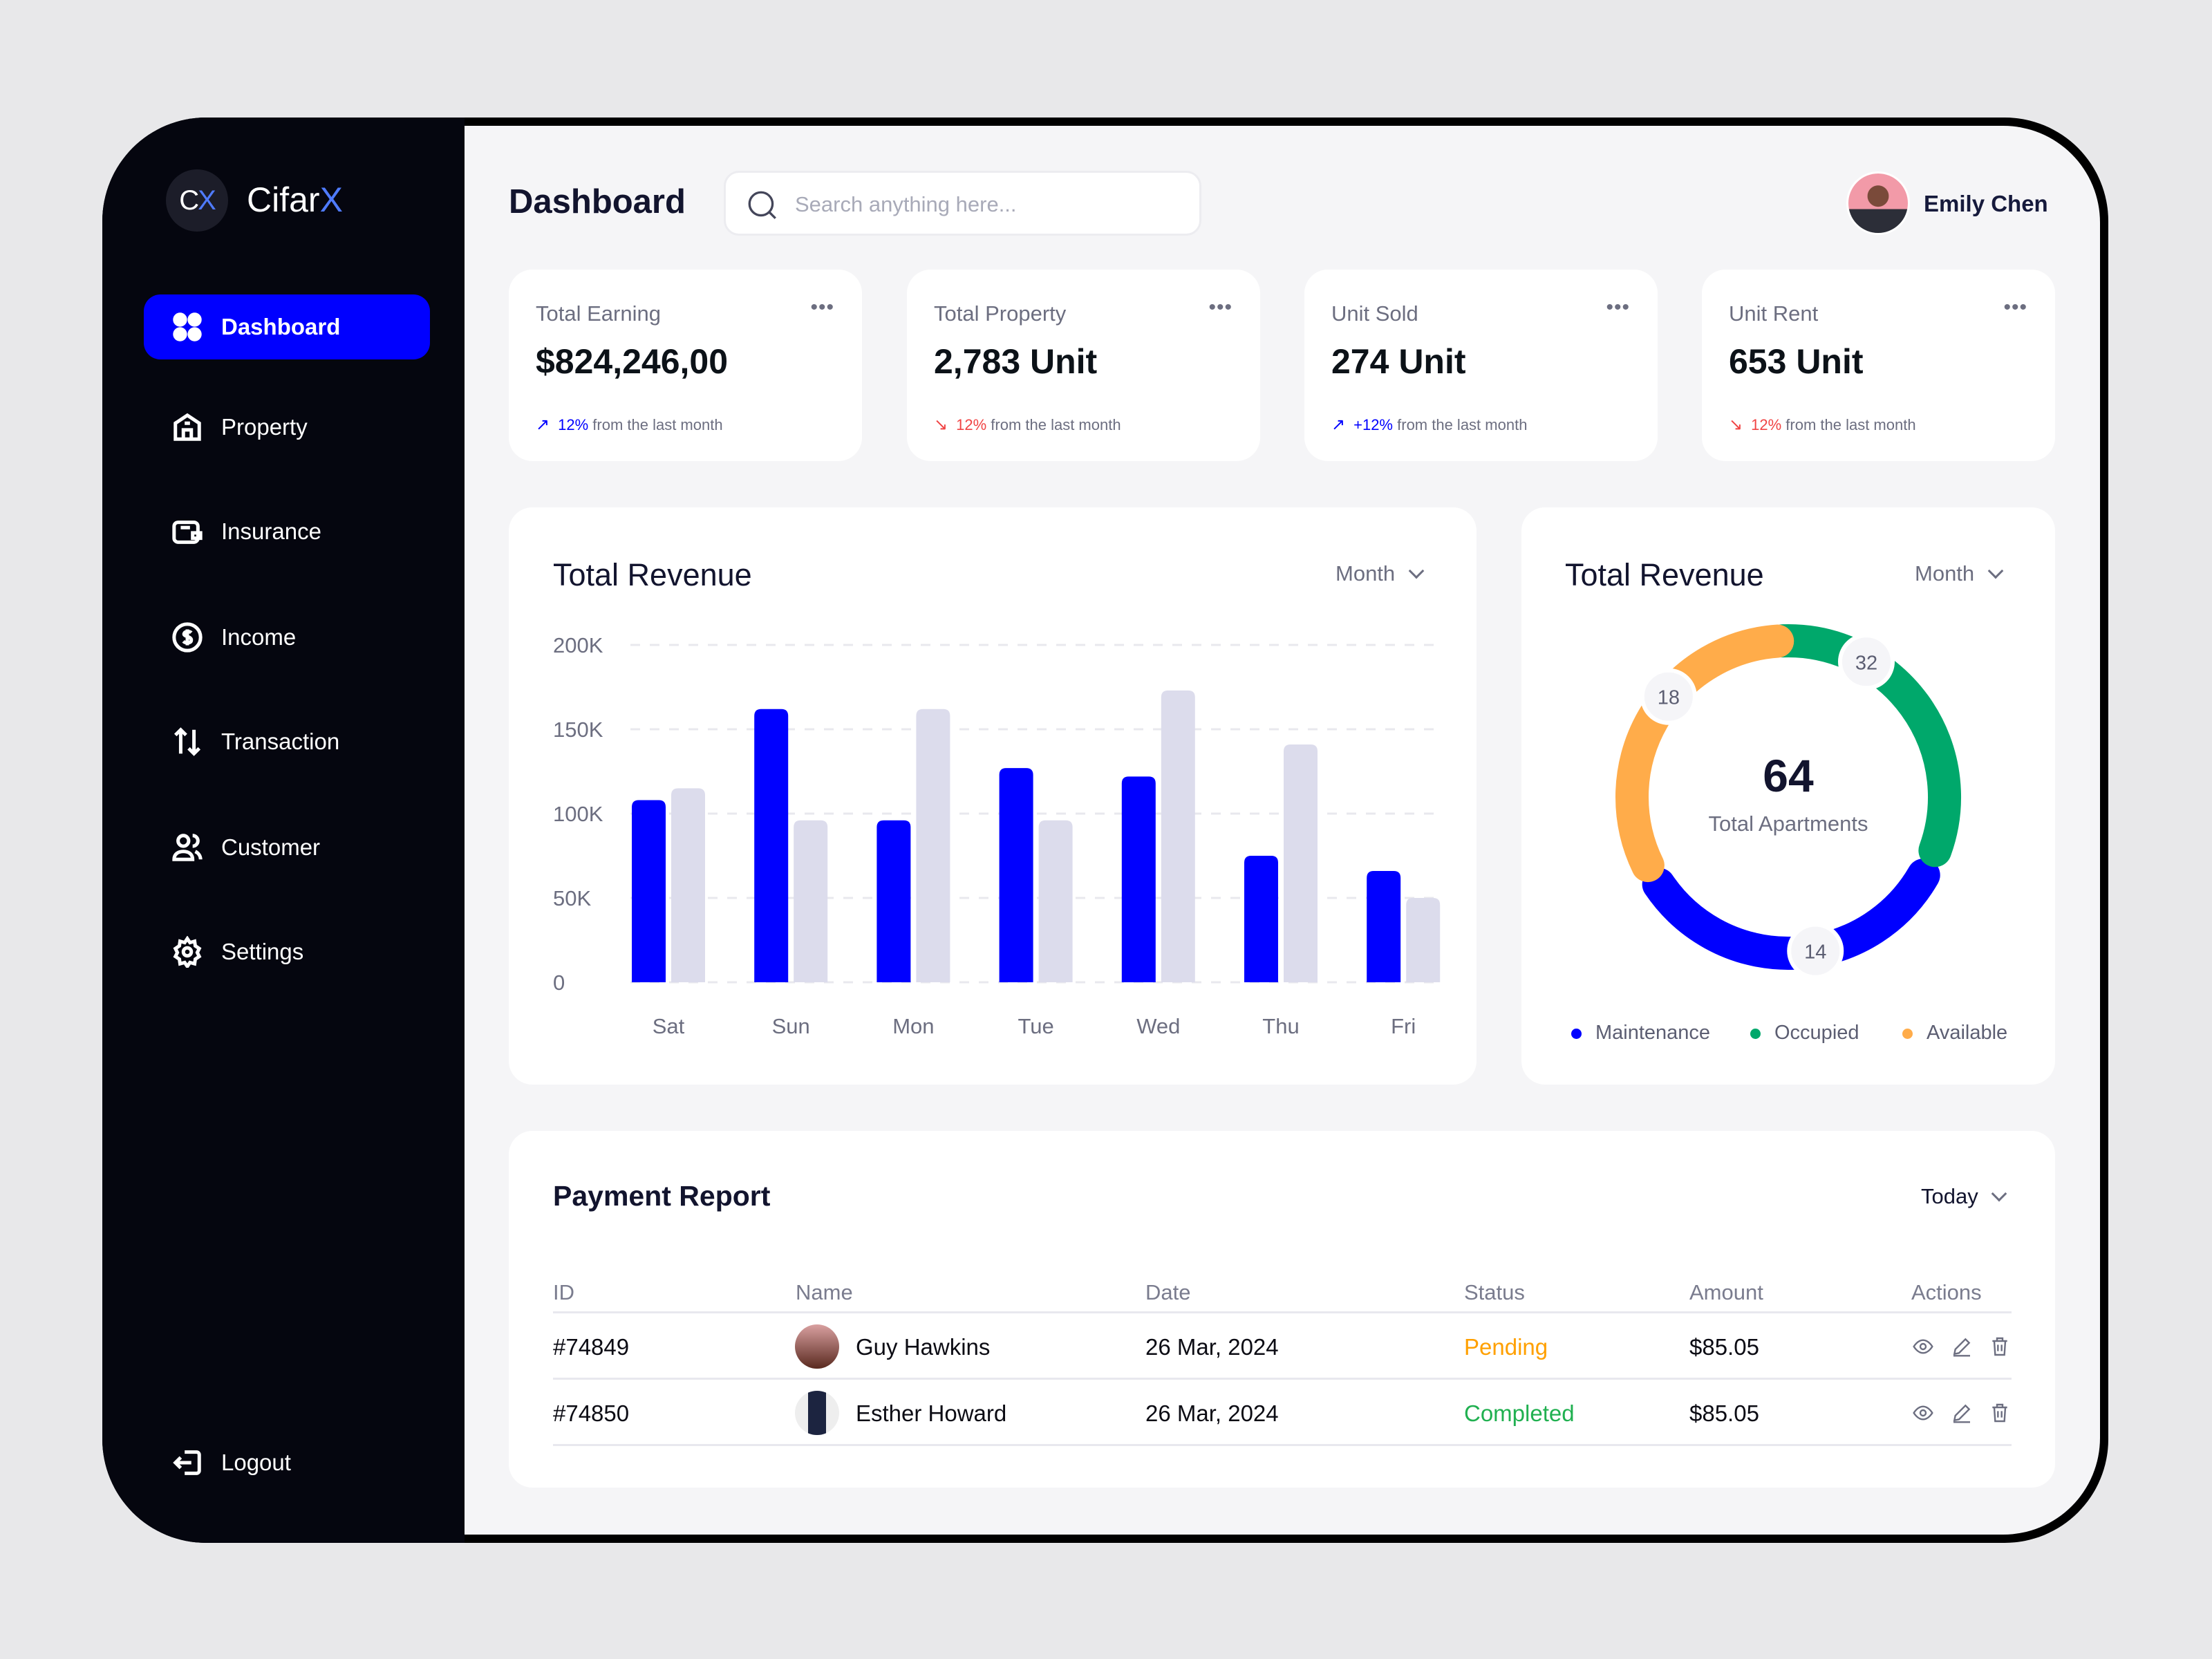  Describe the element at coordinates (1949, 1196) in the screenshot. I see `dropdown-label: Today` at that location.